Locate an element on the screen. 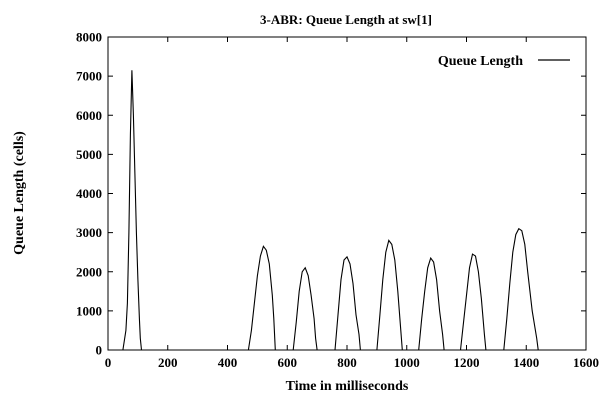 This screenshot has height=398, width=607. y-tick-label: 6000 is located at coordinates (89, 115).